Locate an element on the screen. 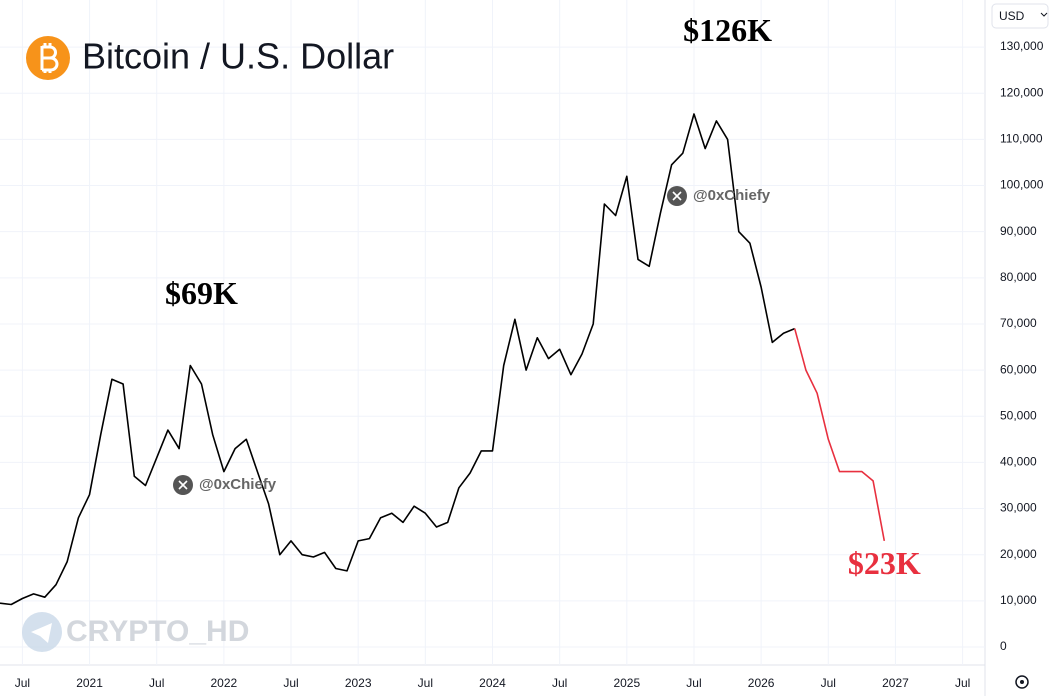 This screenshot has height=696, width=1054. currency-button is located at coordinates (1020, 16).